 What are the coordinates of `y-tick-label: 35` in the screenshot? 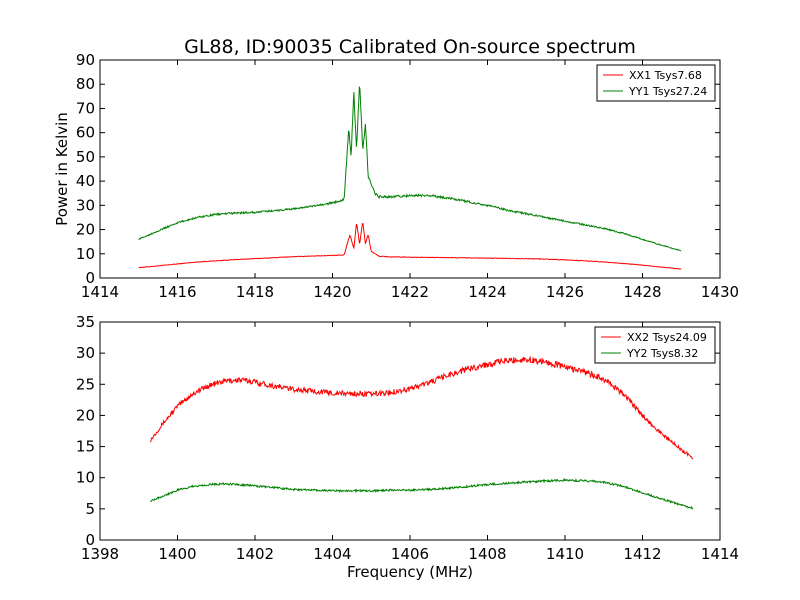 It's located at (85, 322).